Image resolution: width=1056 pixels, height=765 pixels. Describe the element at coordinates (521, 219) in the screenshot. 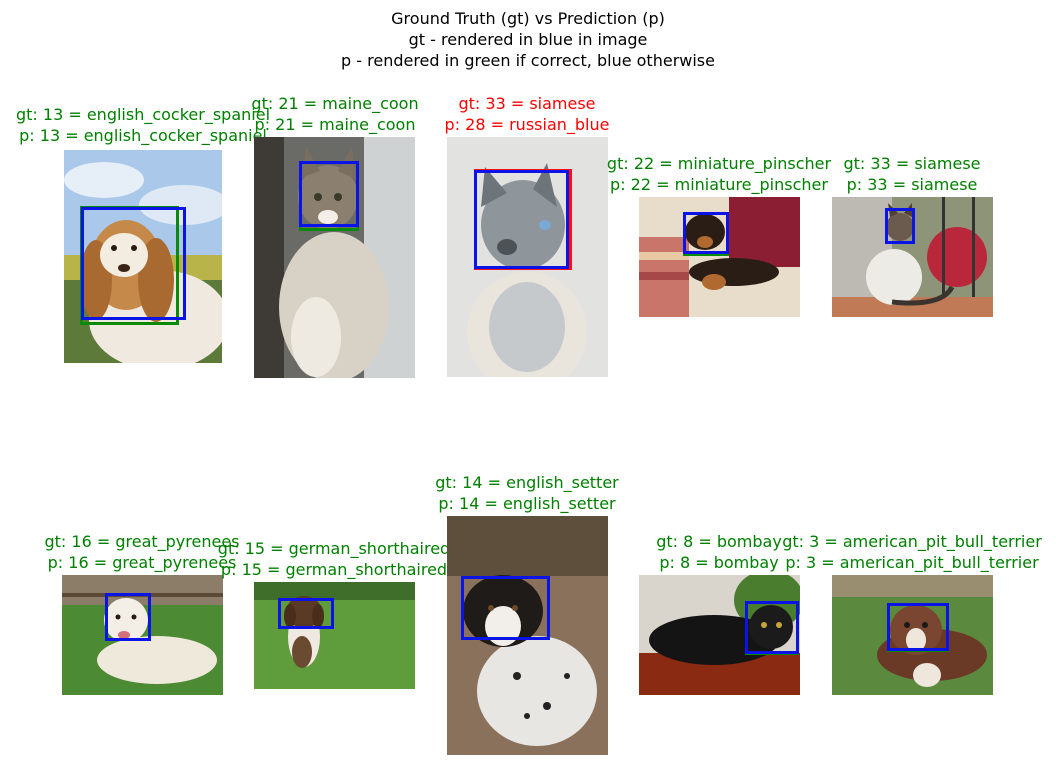

I see `panel-3-gt-box` at that location.